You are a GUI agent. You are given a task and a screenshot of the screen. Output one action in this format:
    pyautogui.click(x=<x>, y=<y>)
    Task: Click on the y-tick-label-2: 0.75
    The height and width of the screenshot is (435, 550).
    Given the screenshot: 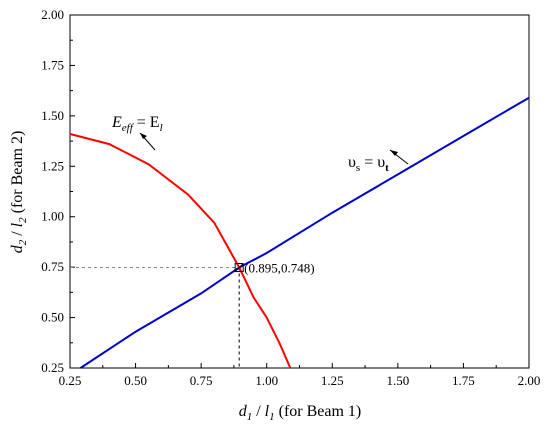 What is the action you would take?
    pyautogui.click(x=52, y=266)
    